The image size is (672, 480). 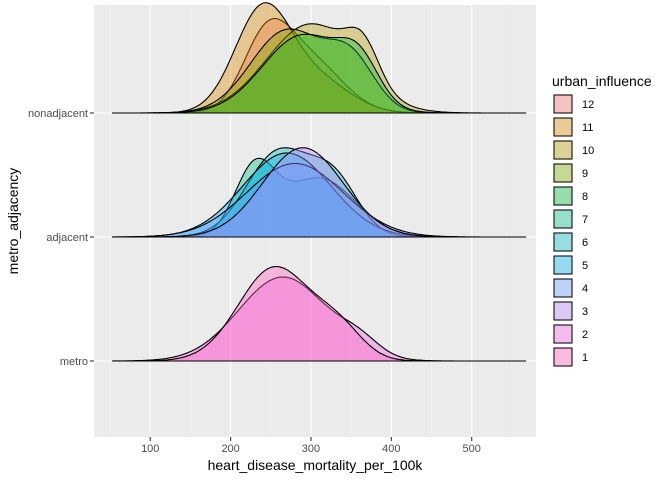 I want to click on y-axis: metro adjacent nonadjacent, so click(x=61, y=238).